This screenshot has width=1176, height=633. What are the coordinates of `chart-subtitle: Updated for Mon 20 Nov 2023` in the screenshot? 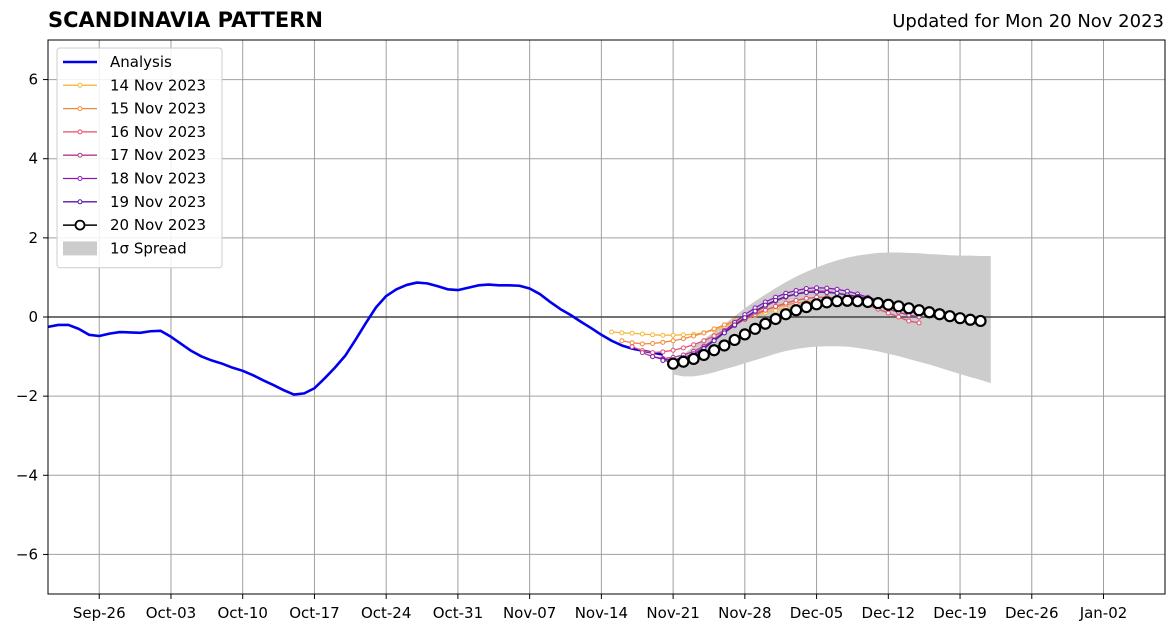 It's located at (1028, 21).